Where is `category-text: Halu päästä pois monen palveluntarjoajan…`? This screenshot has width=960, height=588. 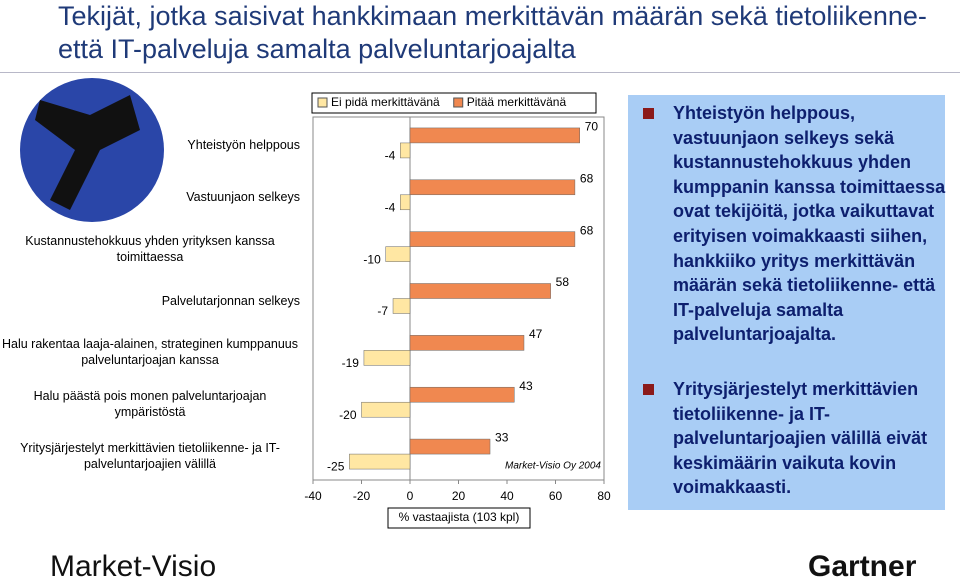 category-text: Halu päästä pois monen palveluntarjoajan… is located at coordinates (150, 404).